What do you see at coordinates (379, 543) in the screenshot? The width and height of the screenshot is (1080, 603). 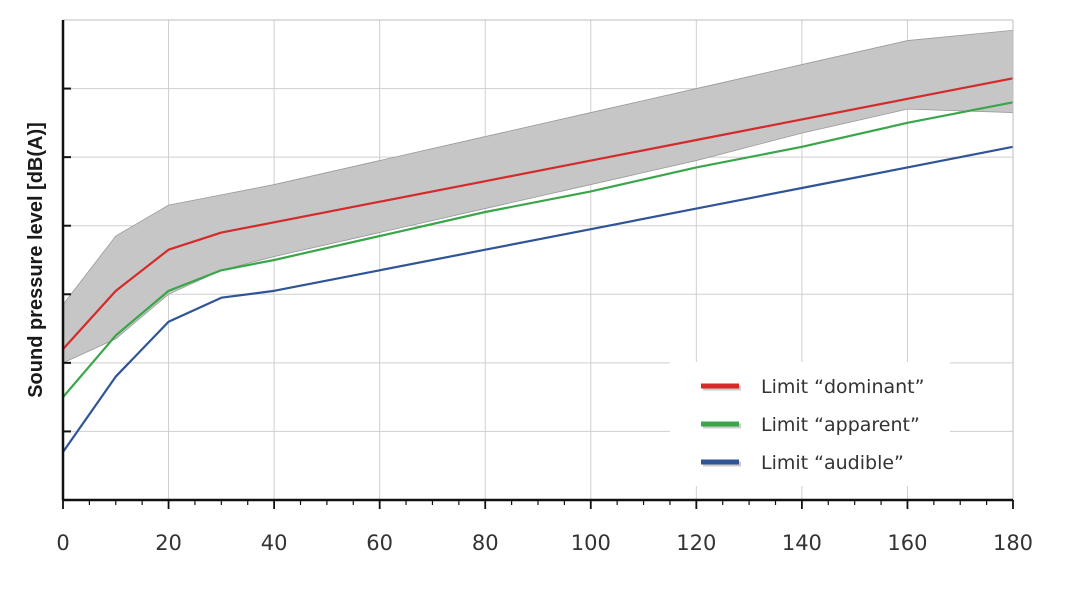 I see `x-tick-label: 60` at bounding box center [379, 543].